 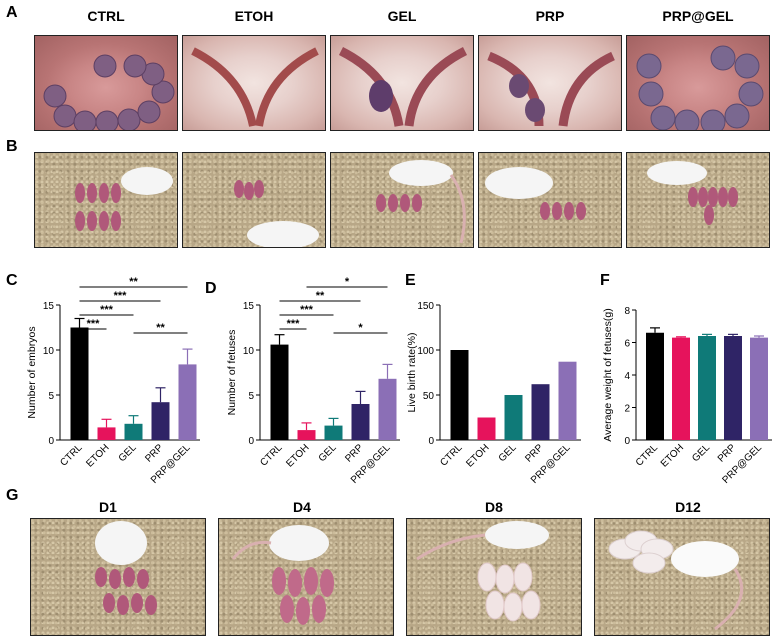 I want to click on panel-label-a: A, so click(x=12, y=12).